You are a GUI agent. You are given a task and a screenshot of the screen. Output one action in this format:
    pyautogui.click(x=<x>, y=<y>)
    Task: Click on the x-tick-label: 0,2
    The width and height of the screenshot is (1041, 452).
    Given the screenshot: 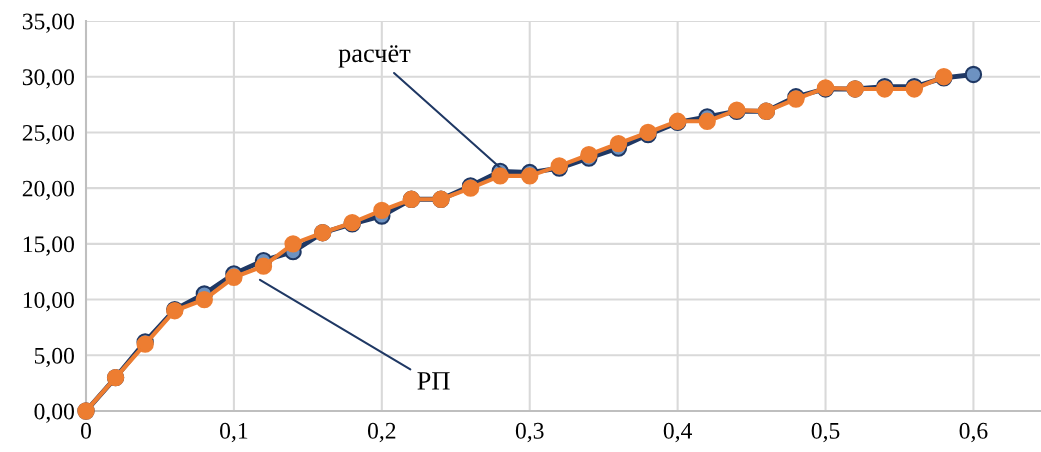 What is the action you would take?
    pyautogui.click(x=381, y=432)
    